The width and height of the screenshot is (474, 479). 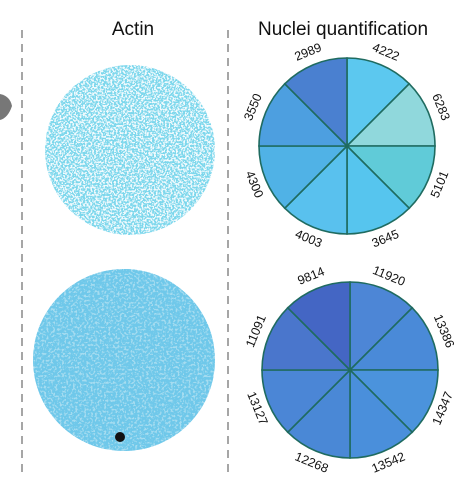 What do you see at coordinates (343, 29) in the screenshot?
I see `column-title: Nuclei quantification` at bounding box center [343, 29].